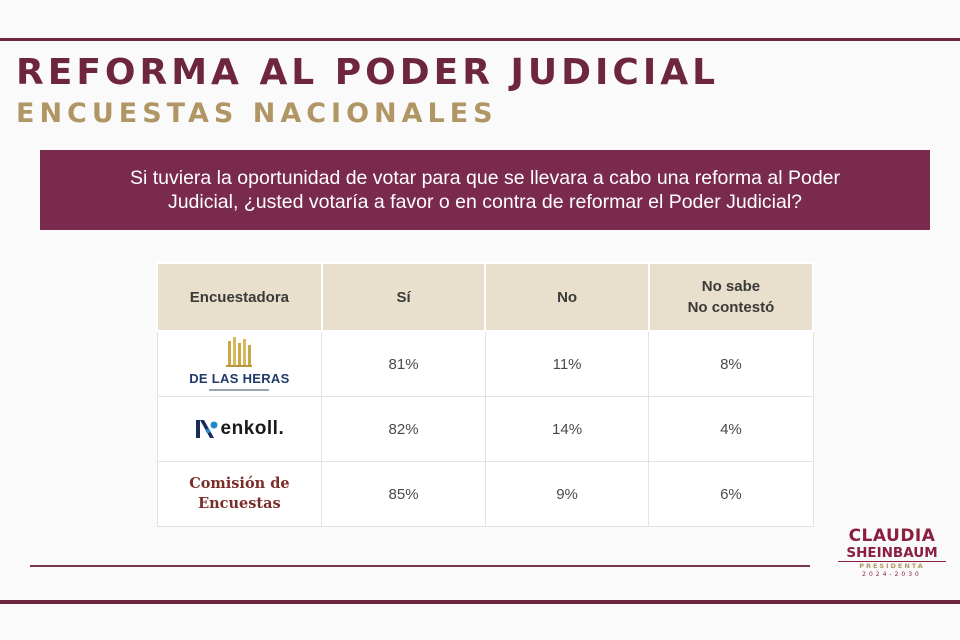 Image resolution: width=960 pixels, height=640 pixels. I want to click on header-dont-know-line-1: No sabe, so click(731, 286).